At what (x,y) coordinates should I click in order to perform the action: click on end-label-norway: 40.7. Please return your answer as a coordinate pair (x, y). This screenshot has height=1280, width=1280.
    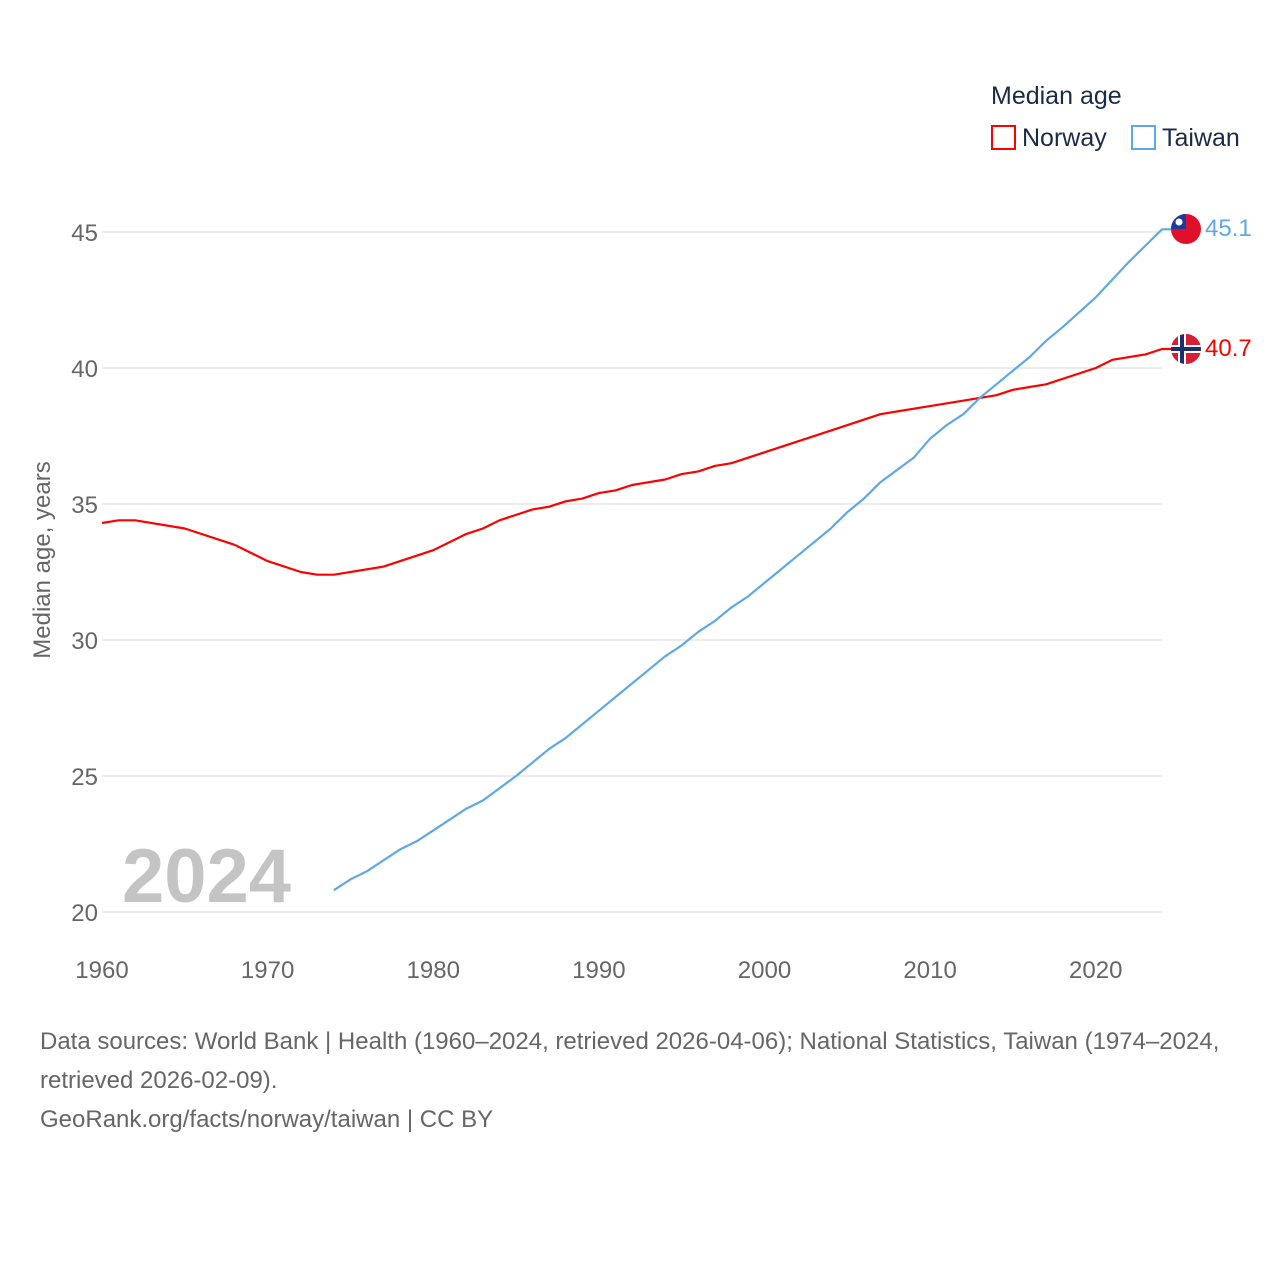
    Looking at the image, I should click on (1228, 348).